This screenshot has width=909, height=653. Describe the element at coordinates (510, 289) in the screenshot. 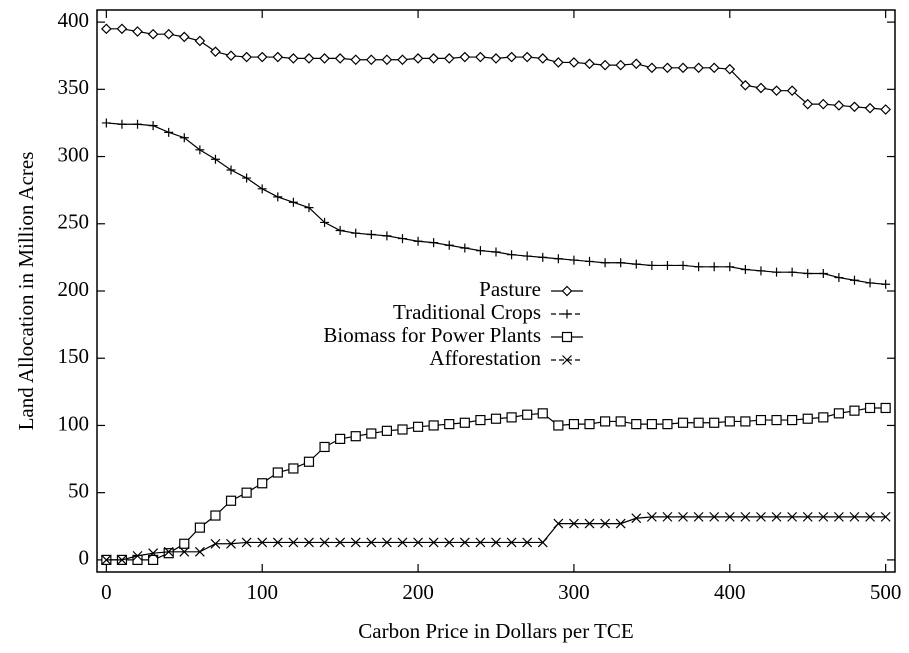

I see `legend-label: Pasture` at that location.